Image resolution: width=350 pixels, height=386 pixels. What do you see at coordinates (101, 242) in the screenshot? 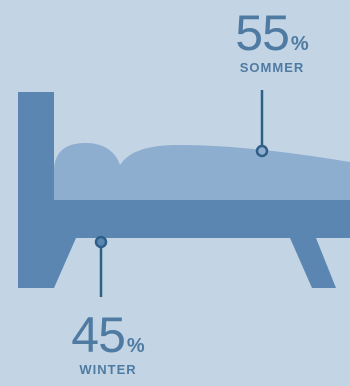
I see `winter-pointer-dot` at bounding box center [101, 242].